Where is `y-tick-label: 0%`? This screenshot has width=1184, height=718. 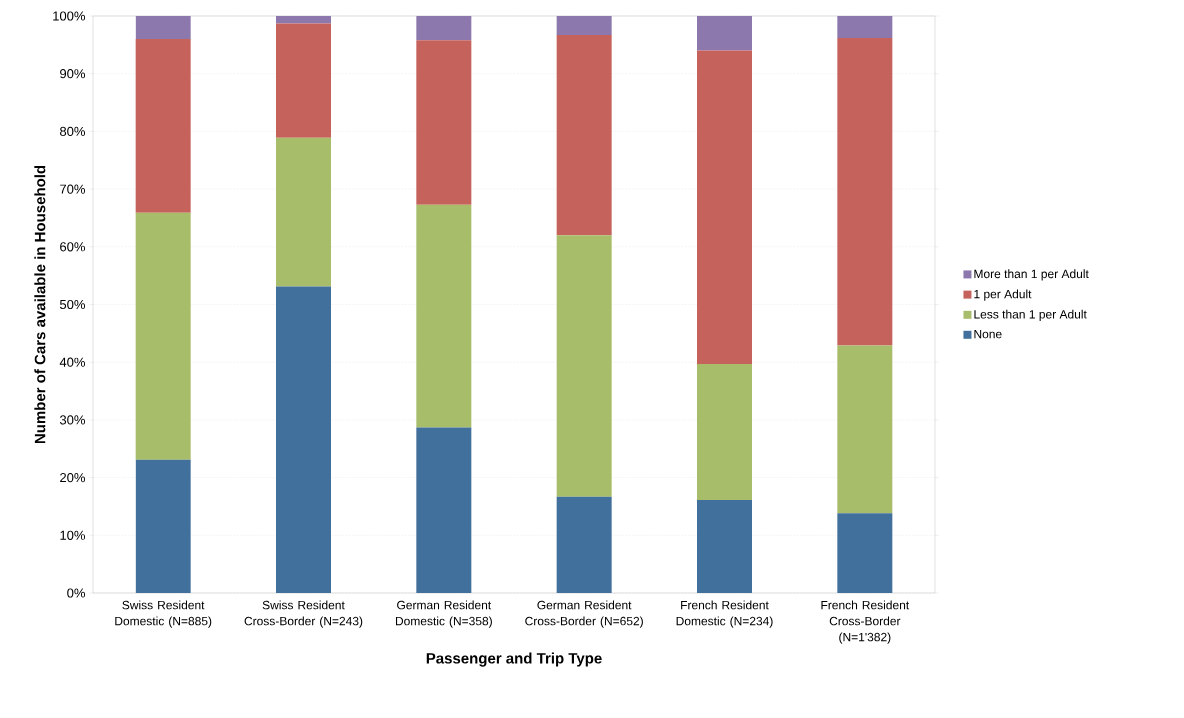
y-tick-label: 0% is located at coordinates (76, 593).